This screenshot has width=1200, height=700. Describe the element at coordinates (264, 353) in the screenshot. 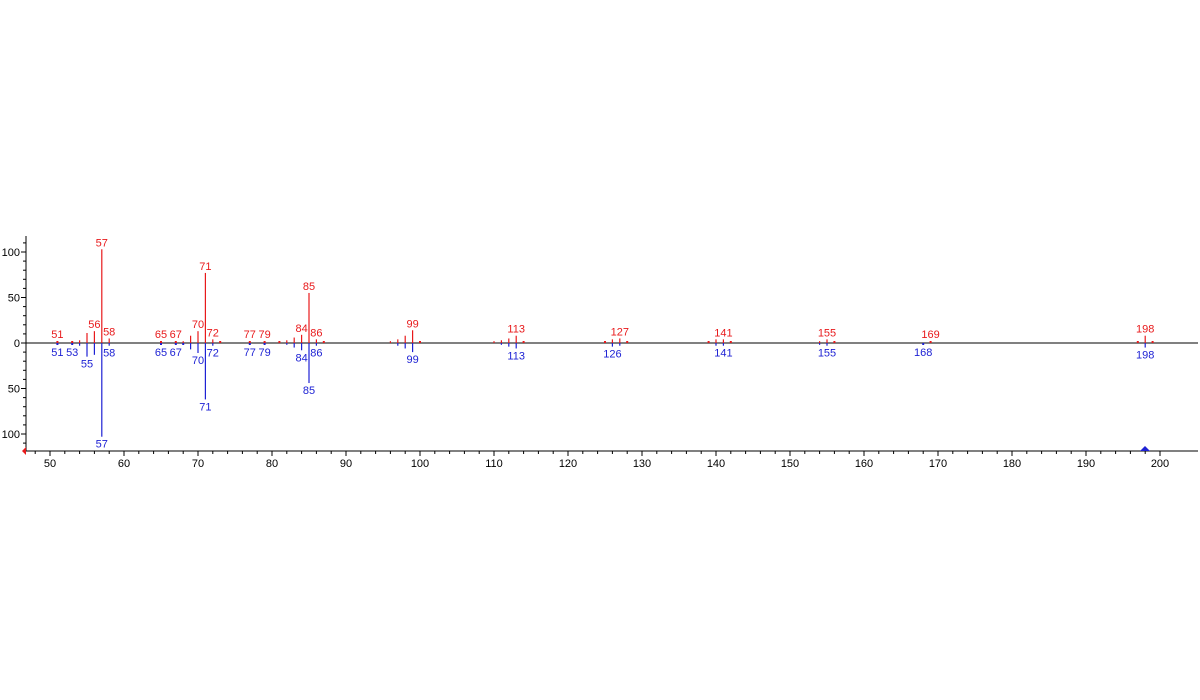

I see `lower-peak-label-79: 79` at that location.